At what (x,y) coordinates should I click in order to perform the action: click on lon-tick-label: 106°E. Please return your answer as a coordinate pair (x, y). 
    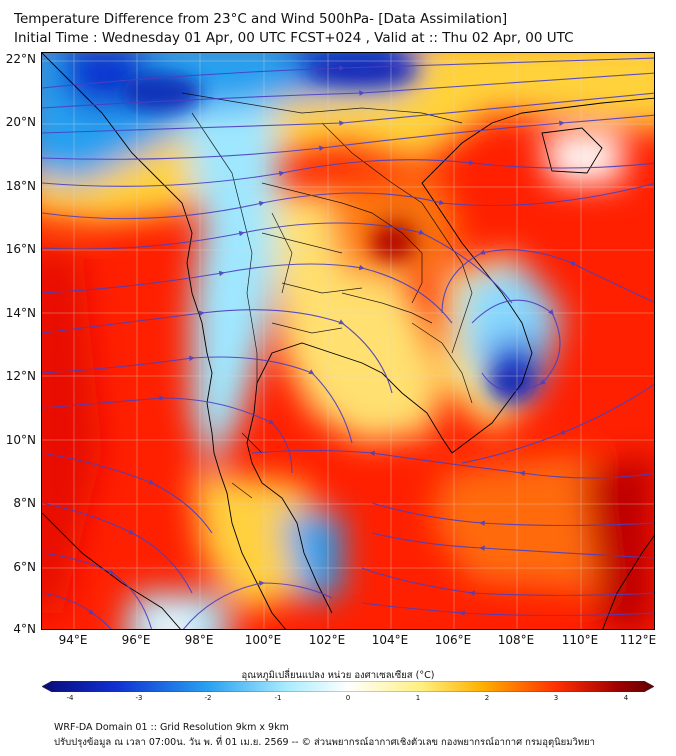
    Looking at the image, I should click on (453, 640).